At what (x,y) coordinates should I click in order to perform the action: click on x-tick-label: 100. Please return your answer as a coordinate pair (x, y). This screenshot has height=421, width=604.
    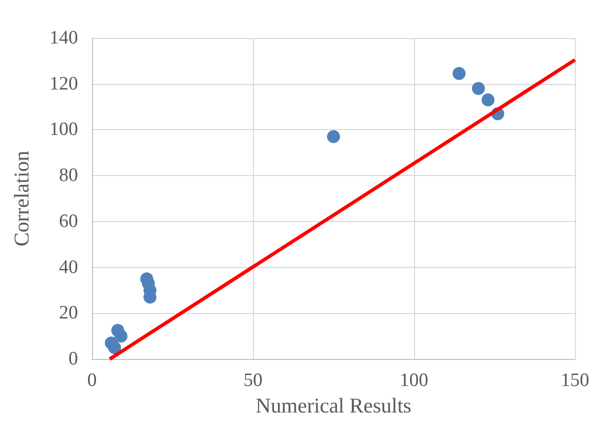
    Looking at the image, I should click on (414, 381).